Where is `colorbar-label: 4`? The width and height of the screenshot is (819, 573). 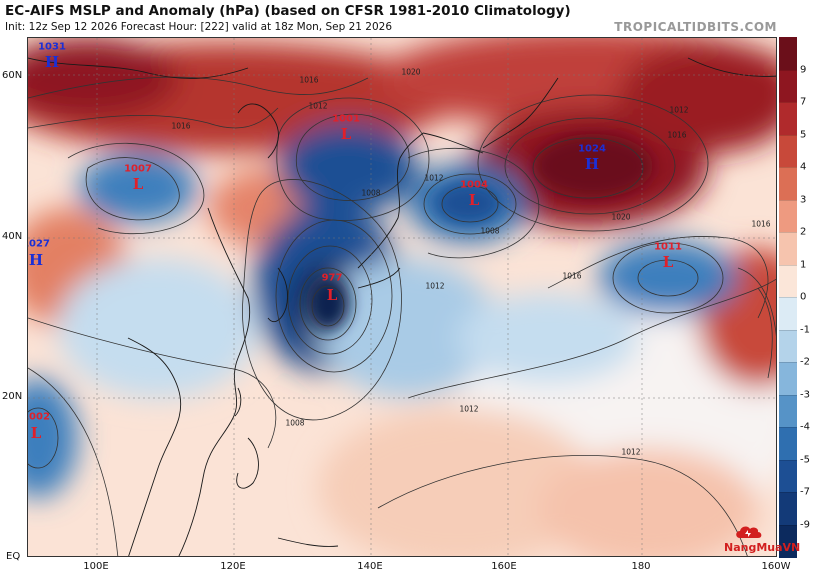 colorbar-label: 4 is located at coordinates (803, 167).